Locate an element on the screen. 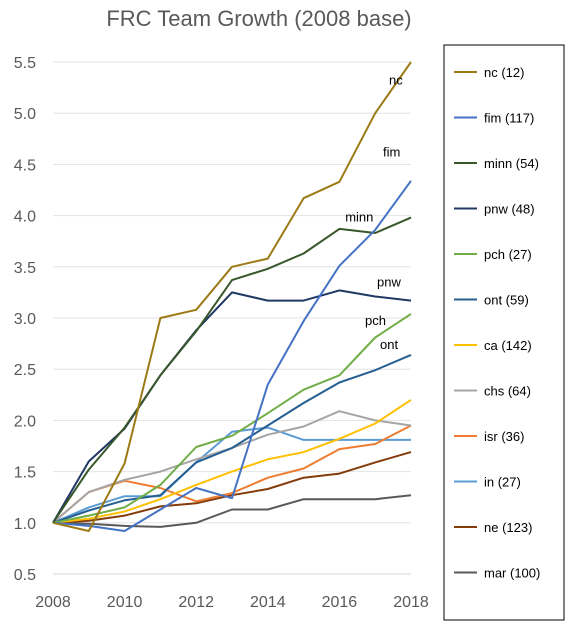 This screenshot has width=569, height=623. legend-entry: in (27) is located at coordinates (502, 482).